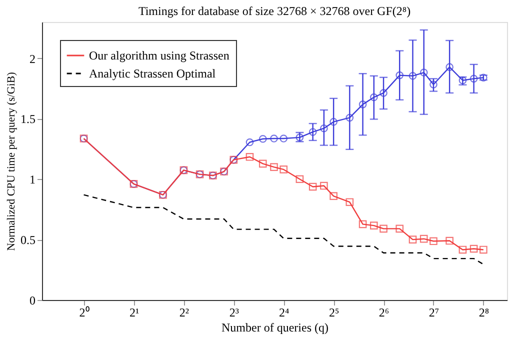 The width and height of the screenshot is (512, 338). Describe the element at coordinates (184, 313) in the screenshot. I see `x-tick-label: 2²` at that location.